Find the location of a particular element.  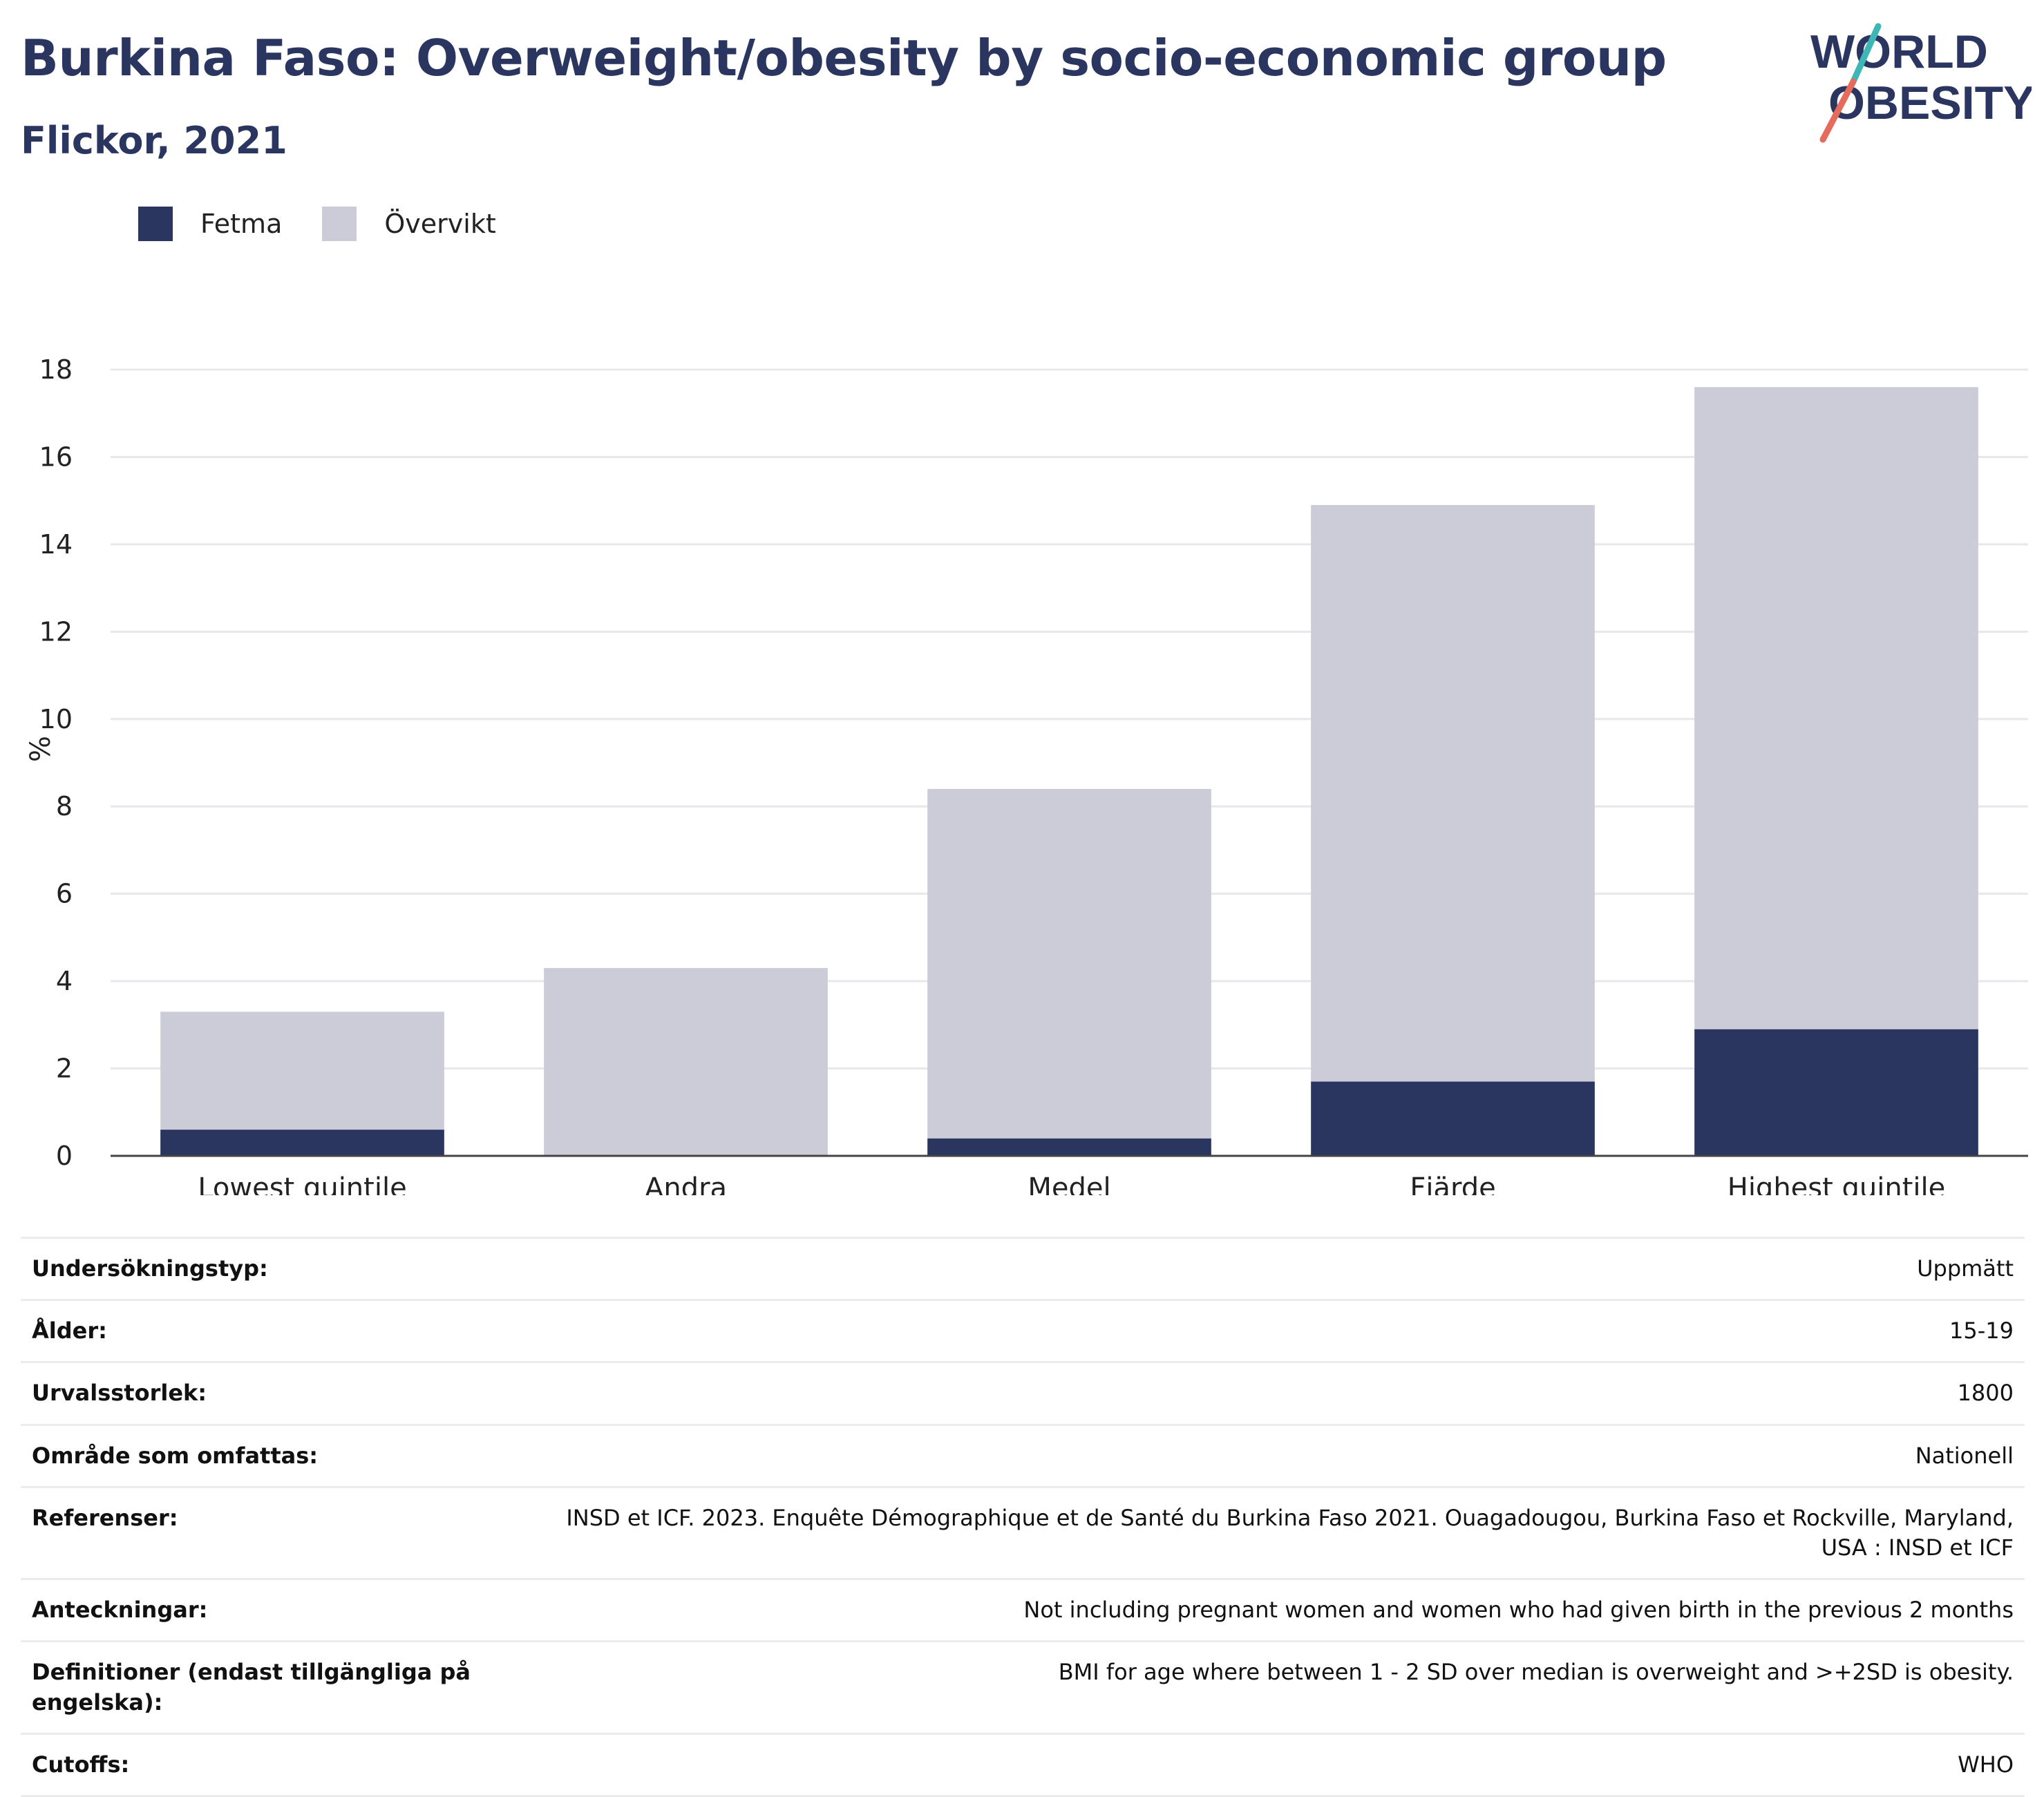

legend-item-fetma: Fetma is located at coordinates (210, 224).